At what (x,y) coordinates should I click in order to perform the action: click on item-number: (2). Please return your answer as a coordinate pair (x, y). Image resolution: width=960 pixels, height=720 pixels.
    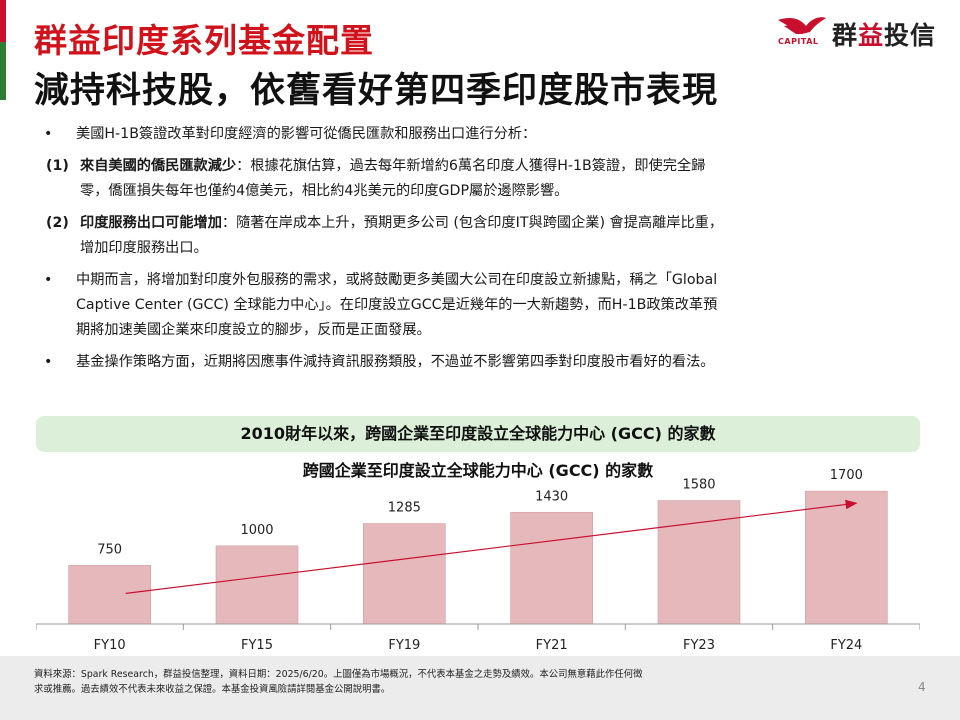
    Looking at the image, I should click on (57, 223).